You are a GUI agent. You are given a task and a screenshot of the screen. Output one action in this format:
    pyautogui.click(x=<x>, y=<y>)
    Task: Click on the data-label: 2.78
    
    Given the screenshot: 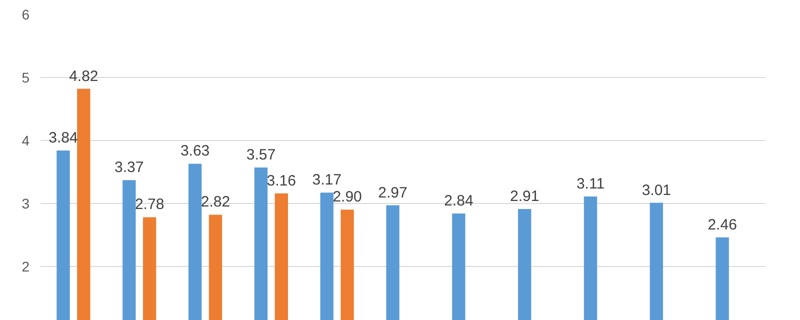 What is the action you would take?
    pyautogui.click(x=149, y=205)
    